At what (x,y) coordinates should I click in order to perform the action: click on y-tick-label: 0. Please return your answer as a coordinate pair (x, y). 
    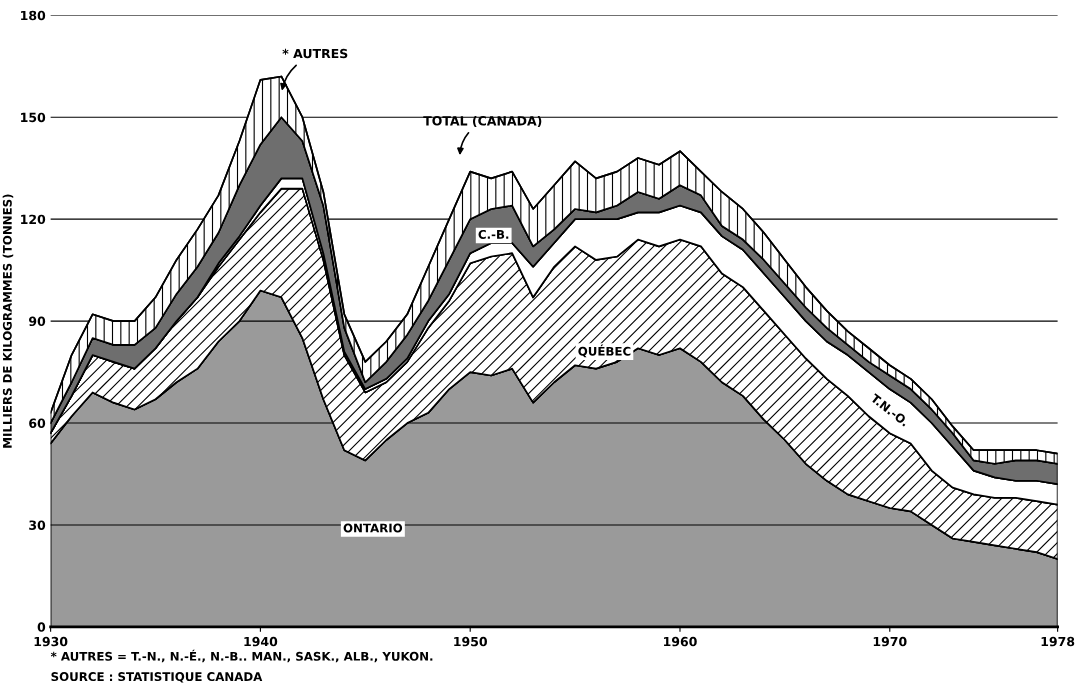
    Looking at the image, I should click on (41, 627).